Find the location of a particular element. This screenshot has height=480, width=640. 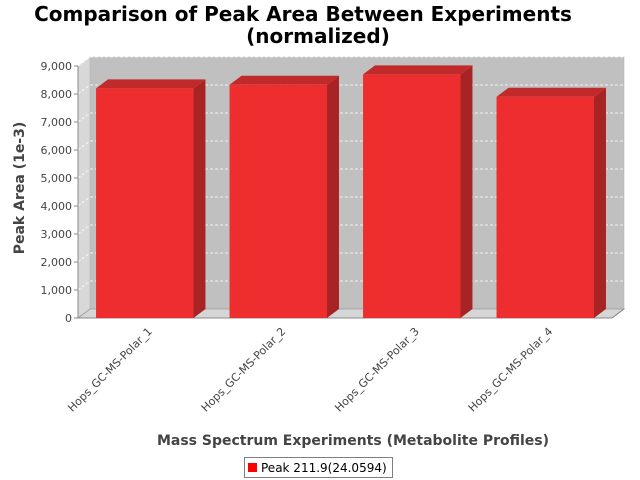

y-tick-label: 9,000 is located at coordinates (57, 66).